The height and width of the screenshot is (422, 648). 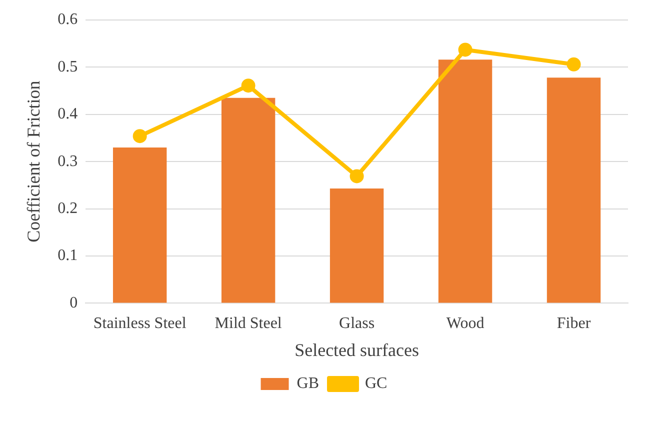 I want to click on y-tick-label: 0.4, so click(x=68, y=114).